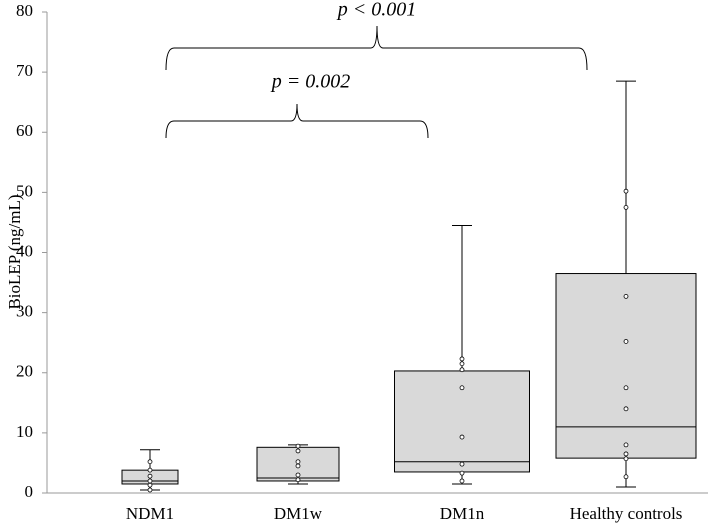  What do you see at coordinates (462, 513) in the screenshot?
I see `x-tick-label: DM1n` at bounding box center [462, 513].